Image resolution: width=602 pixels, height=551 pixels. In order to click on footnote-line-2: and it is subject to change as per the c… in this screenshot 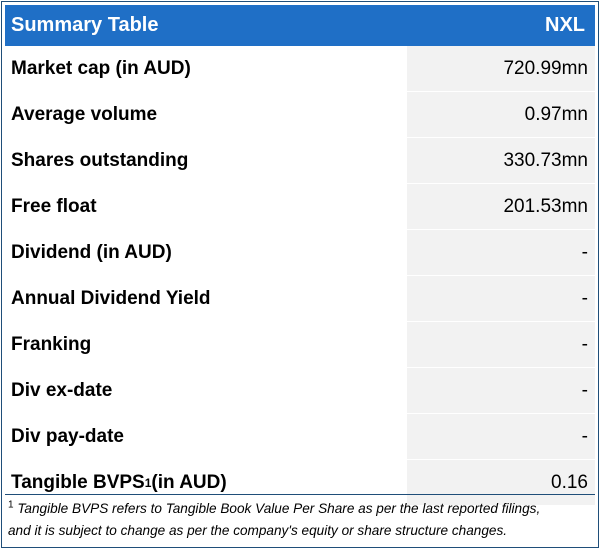, I will do `click(258, 530)`.